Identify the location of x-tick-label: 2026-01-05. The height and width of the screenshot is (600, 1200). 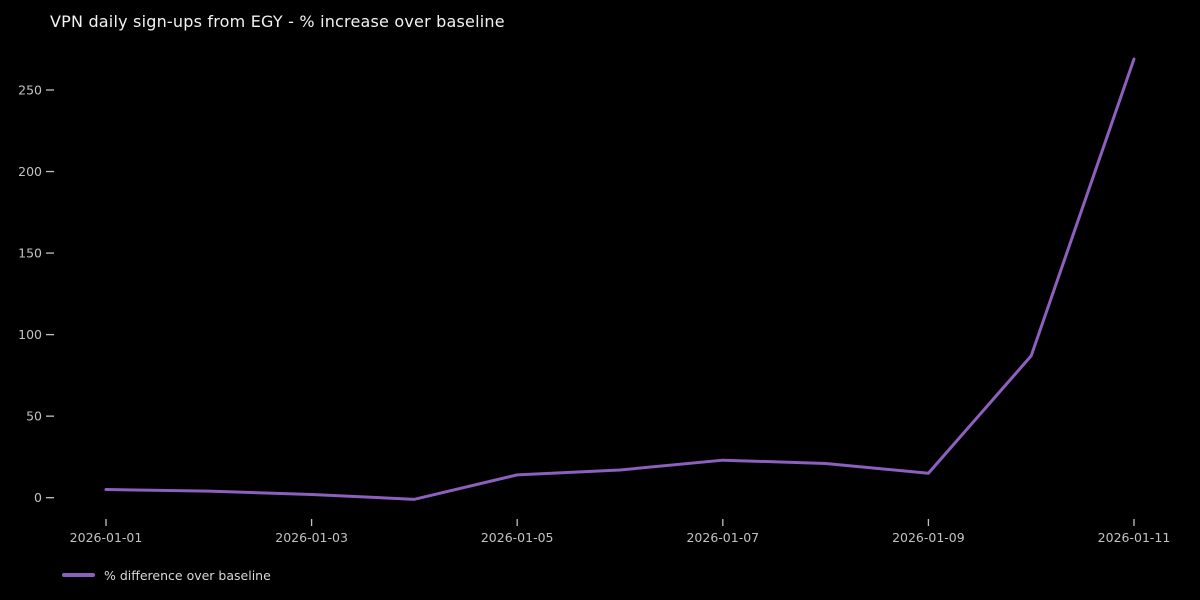
(517, 537).